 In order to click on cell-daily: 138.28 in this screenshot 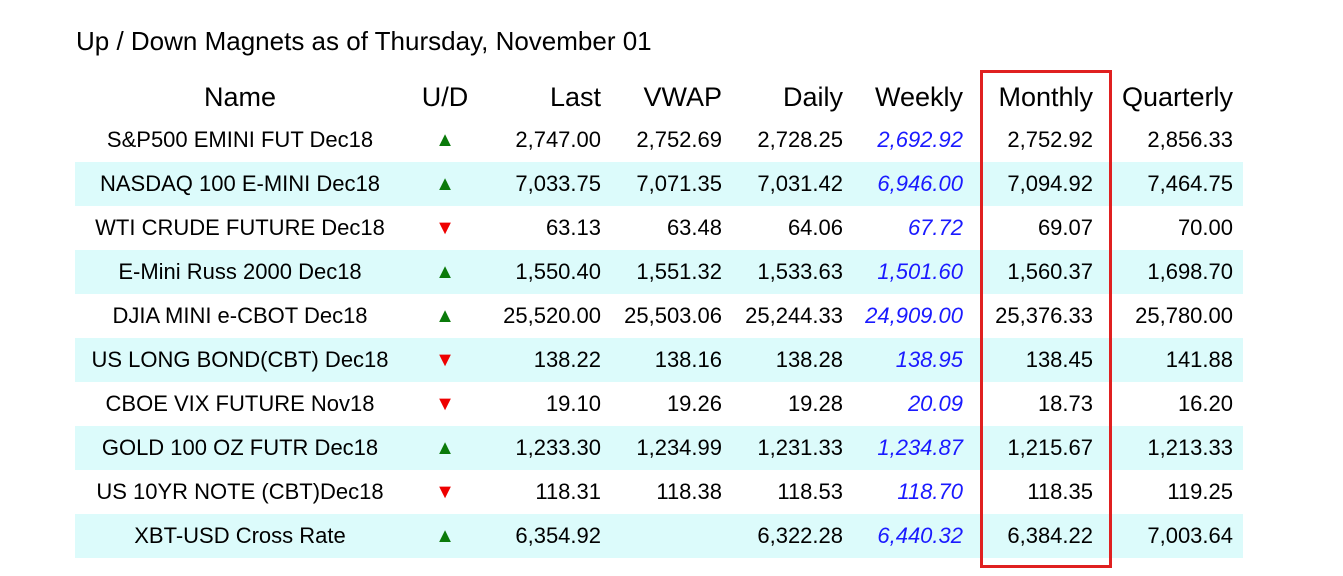, I will do `click(792, 360)`.